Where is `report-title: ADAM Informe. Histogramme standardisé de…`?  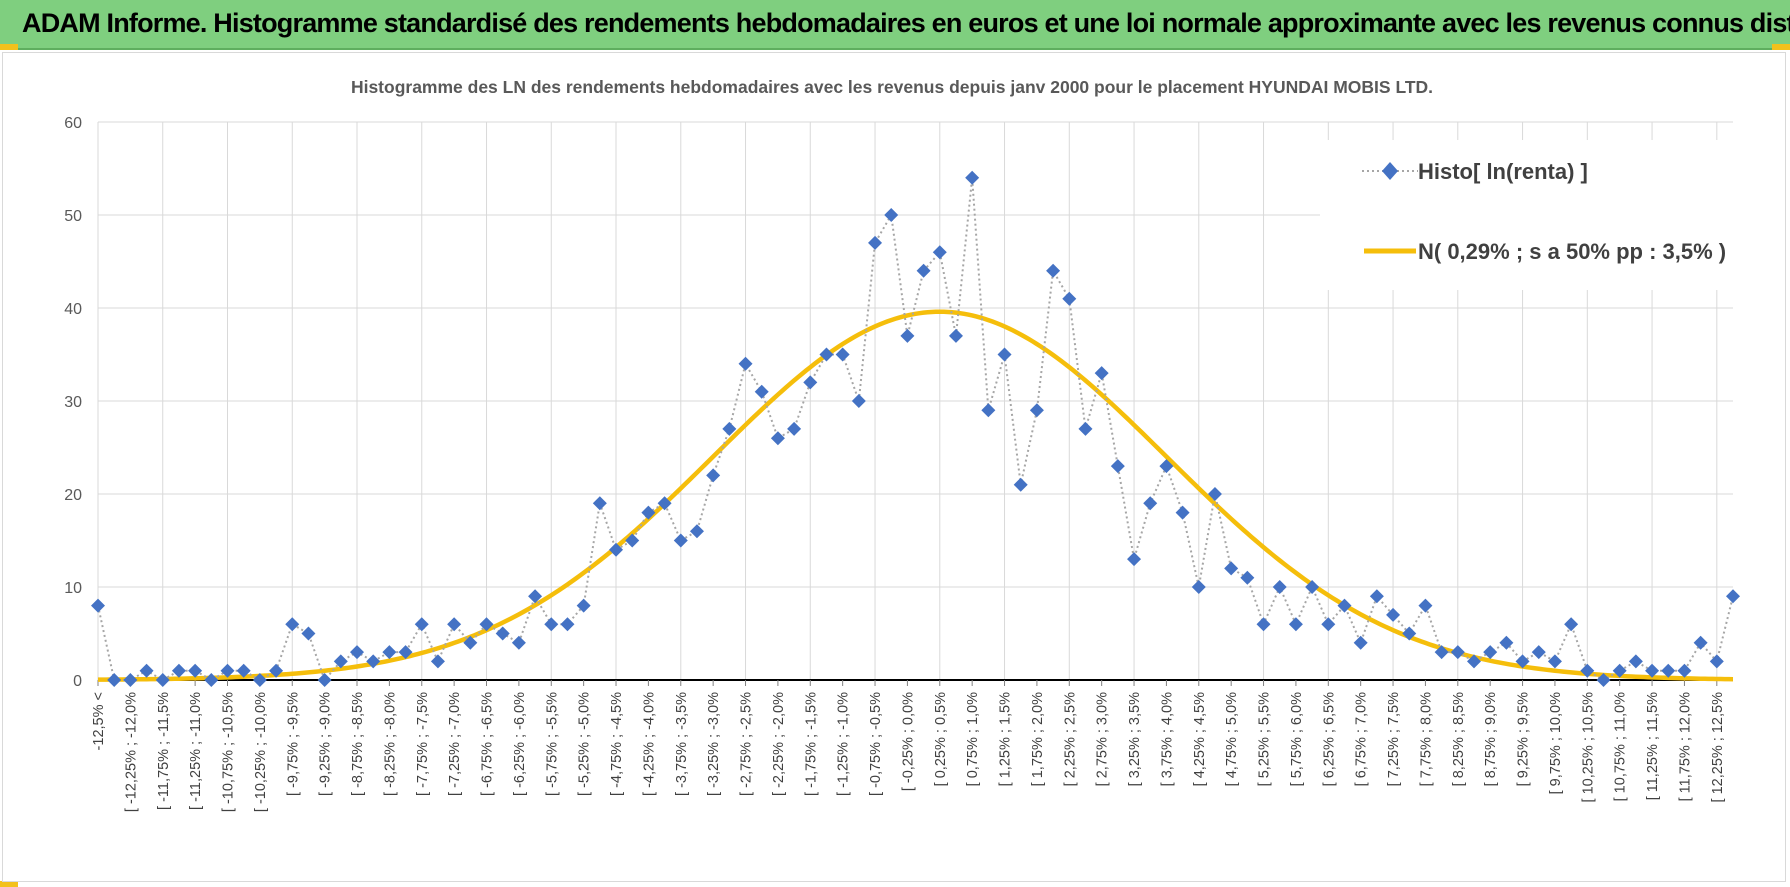
report-title: ADAM Informe. Histogramme standardisé de… is located at coordinates (906, 23).